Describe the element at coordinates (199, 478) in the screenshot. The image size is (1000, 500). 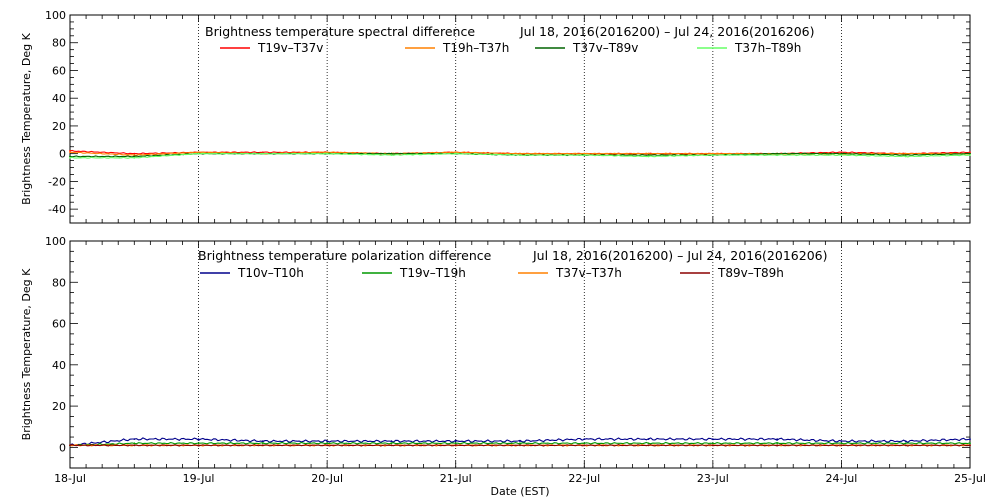
I see `x-tick-label: 19-Jul` at that location.